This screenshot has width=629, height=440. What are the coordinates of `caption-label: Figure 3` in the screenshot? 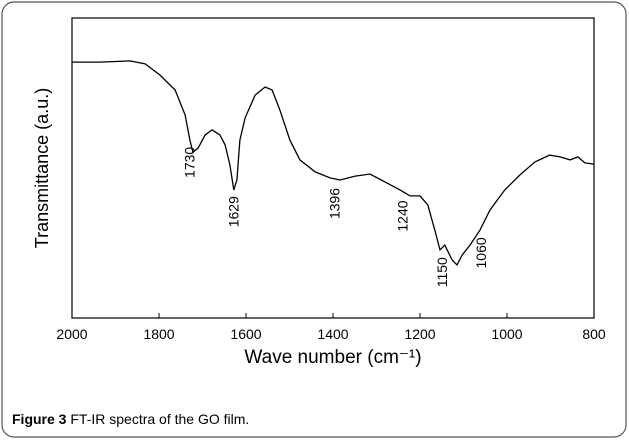 It's located at (39, 419).